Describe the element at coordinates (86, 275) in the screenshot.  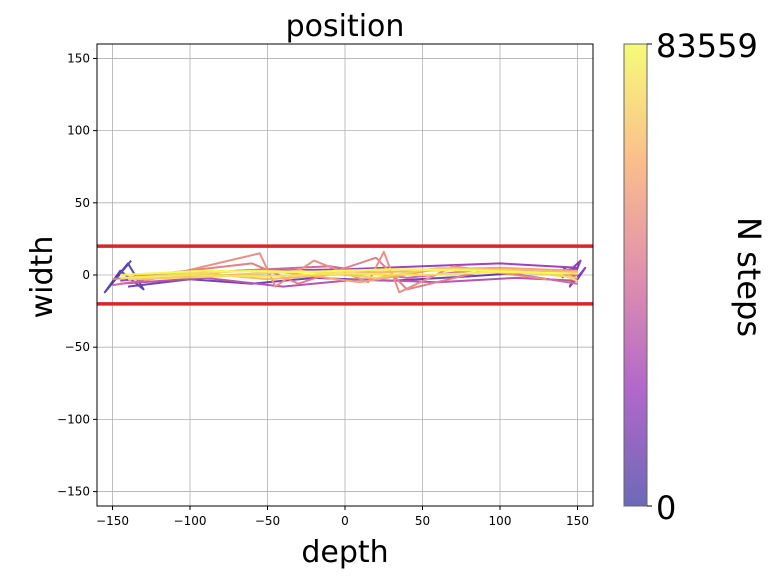
I see `y-tick-label: 0` at that location.